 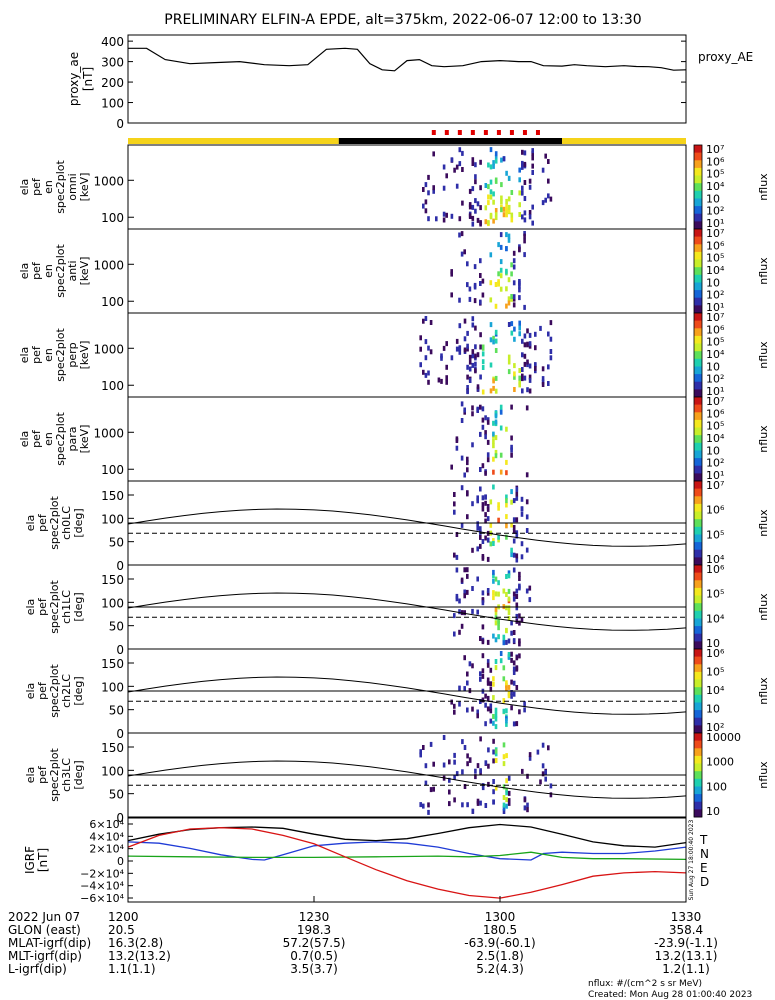 I want to click on heatmap-para, so click(x=489, y=439).